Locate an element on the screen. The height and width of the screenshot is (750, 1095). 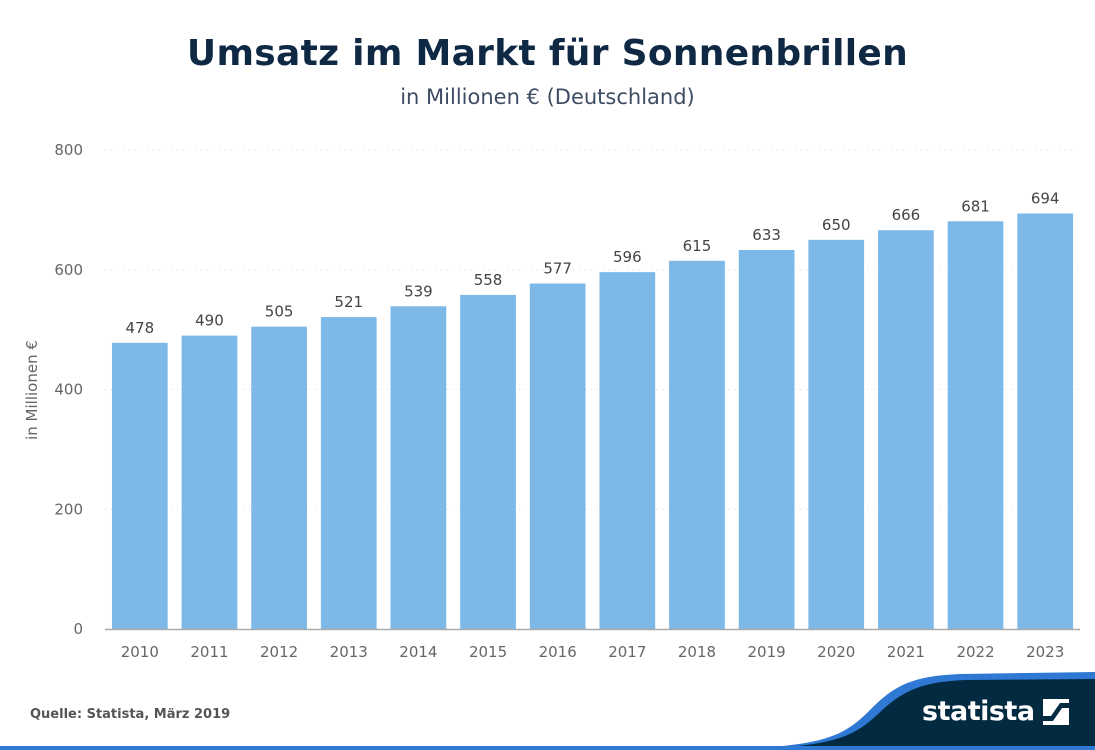
x-tick-label: 2014 is located at coordinates (418, 651).